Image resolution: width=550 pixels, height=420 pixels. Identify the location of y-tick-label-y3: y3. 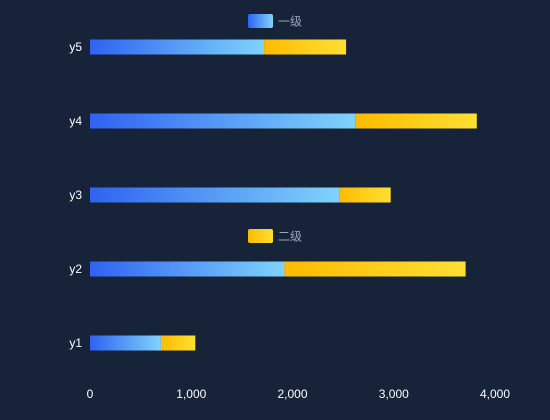
(75, 195).